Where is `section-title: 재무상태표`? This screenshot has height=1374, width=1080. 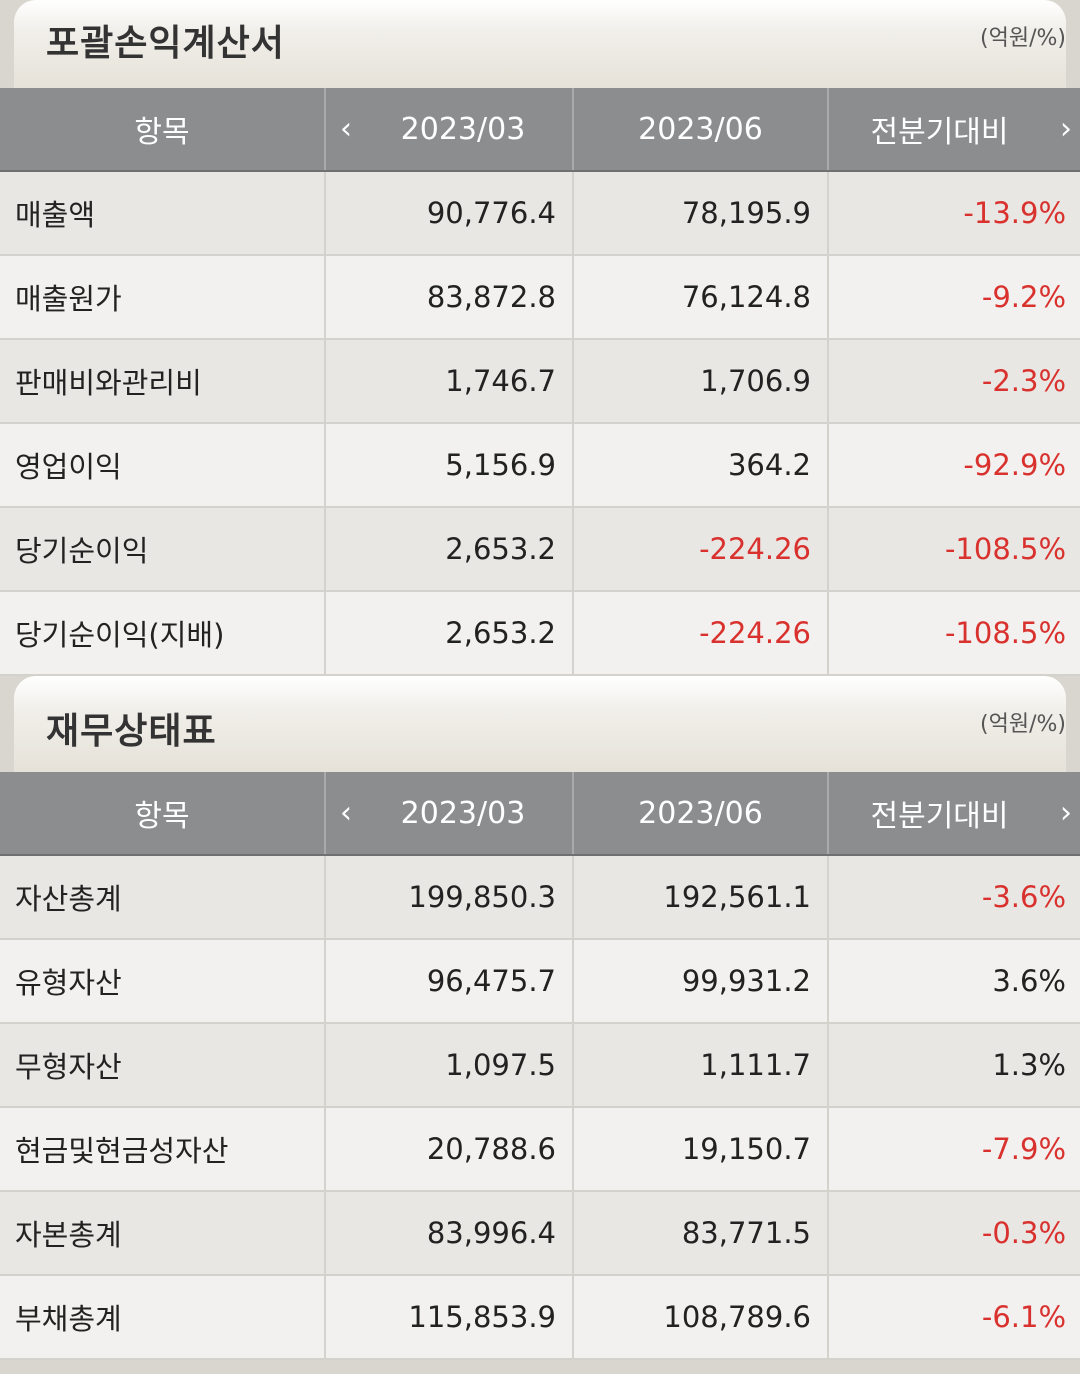 section-title: 재무상태표 is located at coordinates (131, 731).